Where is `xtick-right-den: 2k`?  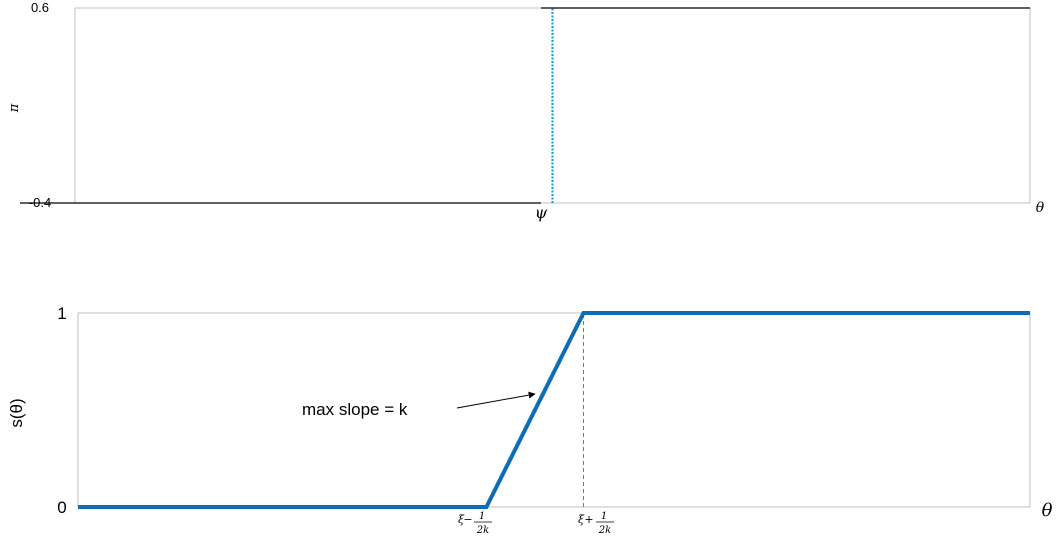 xtick-right-den: 2k is located at coordinates (604, 530).